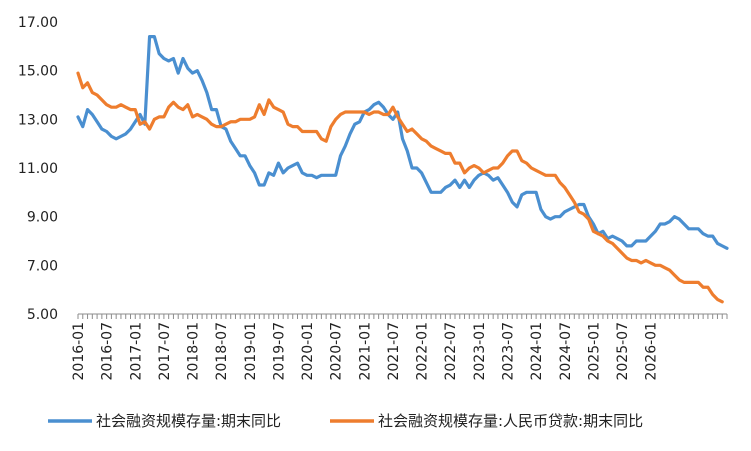  What do you see at coordinates (566, 351) in the screenshot?
I see `x-tick-label: 2024-07` at bounding box center [566, 351].